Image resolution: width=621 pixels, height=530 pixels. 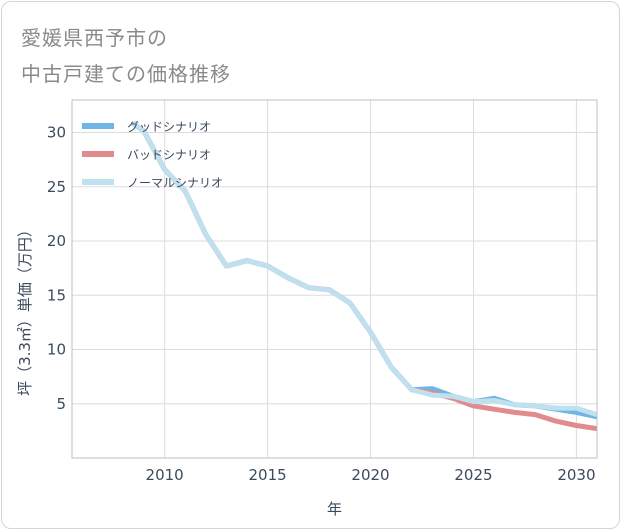 I want to click on legend-label-1: バッドシナリオ, so click(x=169, y=155).